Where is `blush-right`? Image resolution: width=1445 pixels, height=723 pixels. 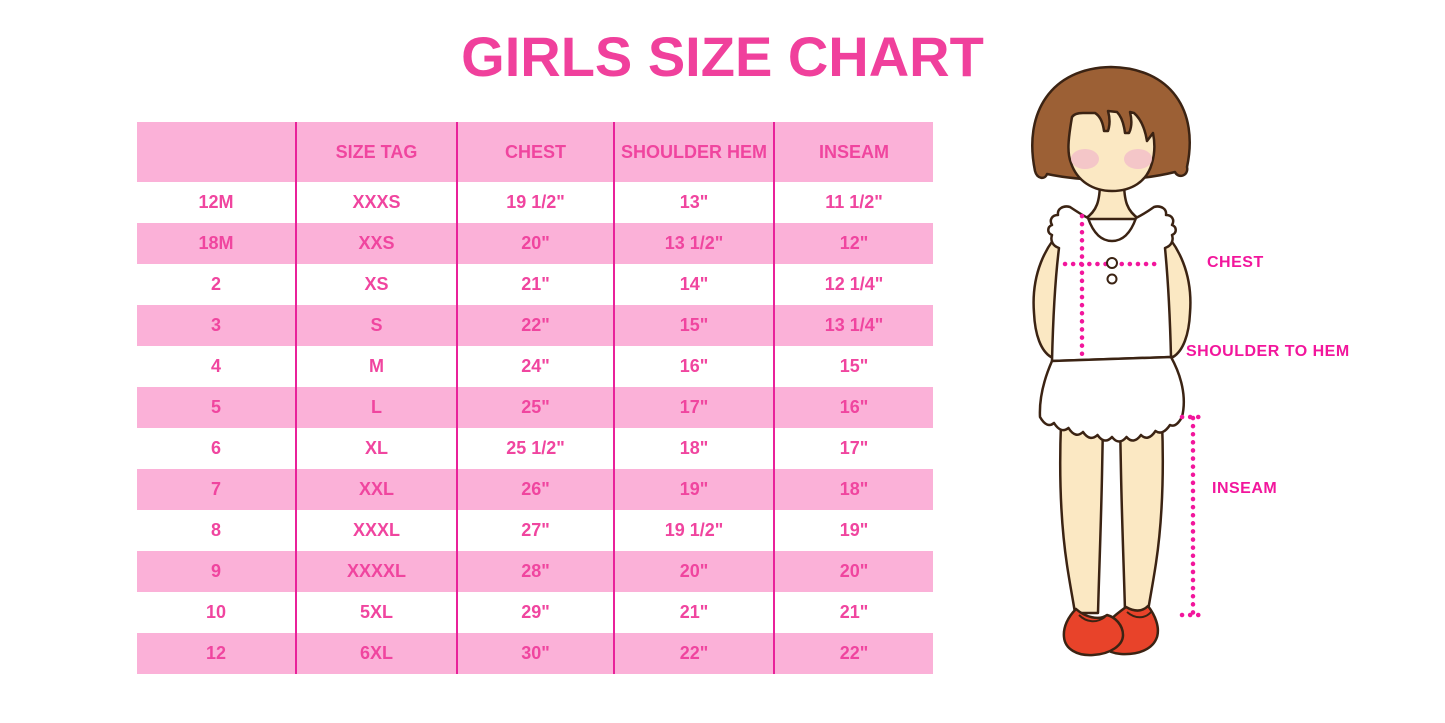
blush-right is located at coordinates (1138, 159).